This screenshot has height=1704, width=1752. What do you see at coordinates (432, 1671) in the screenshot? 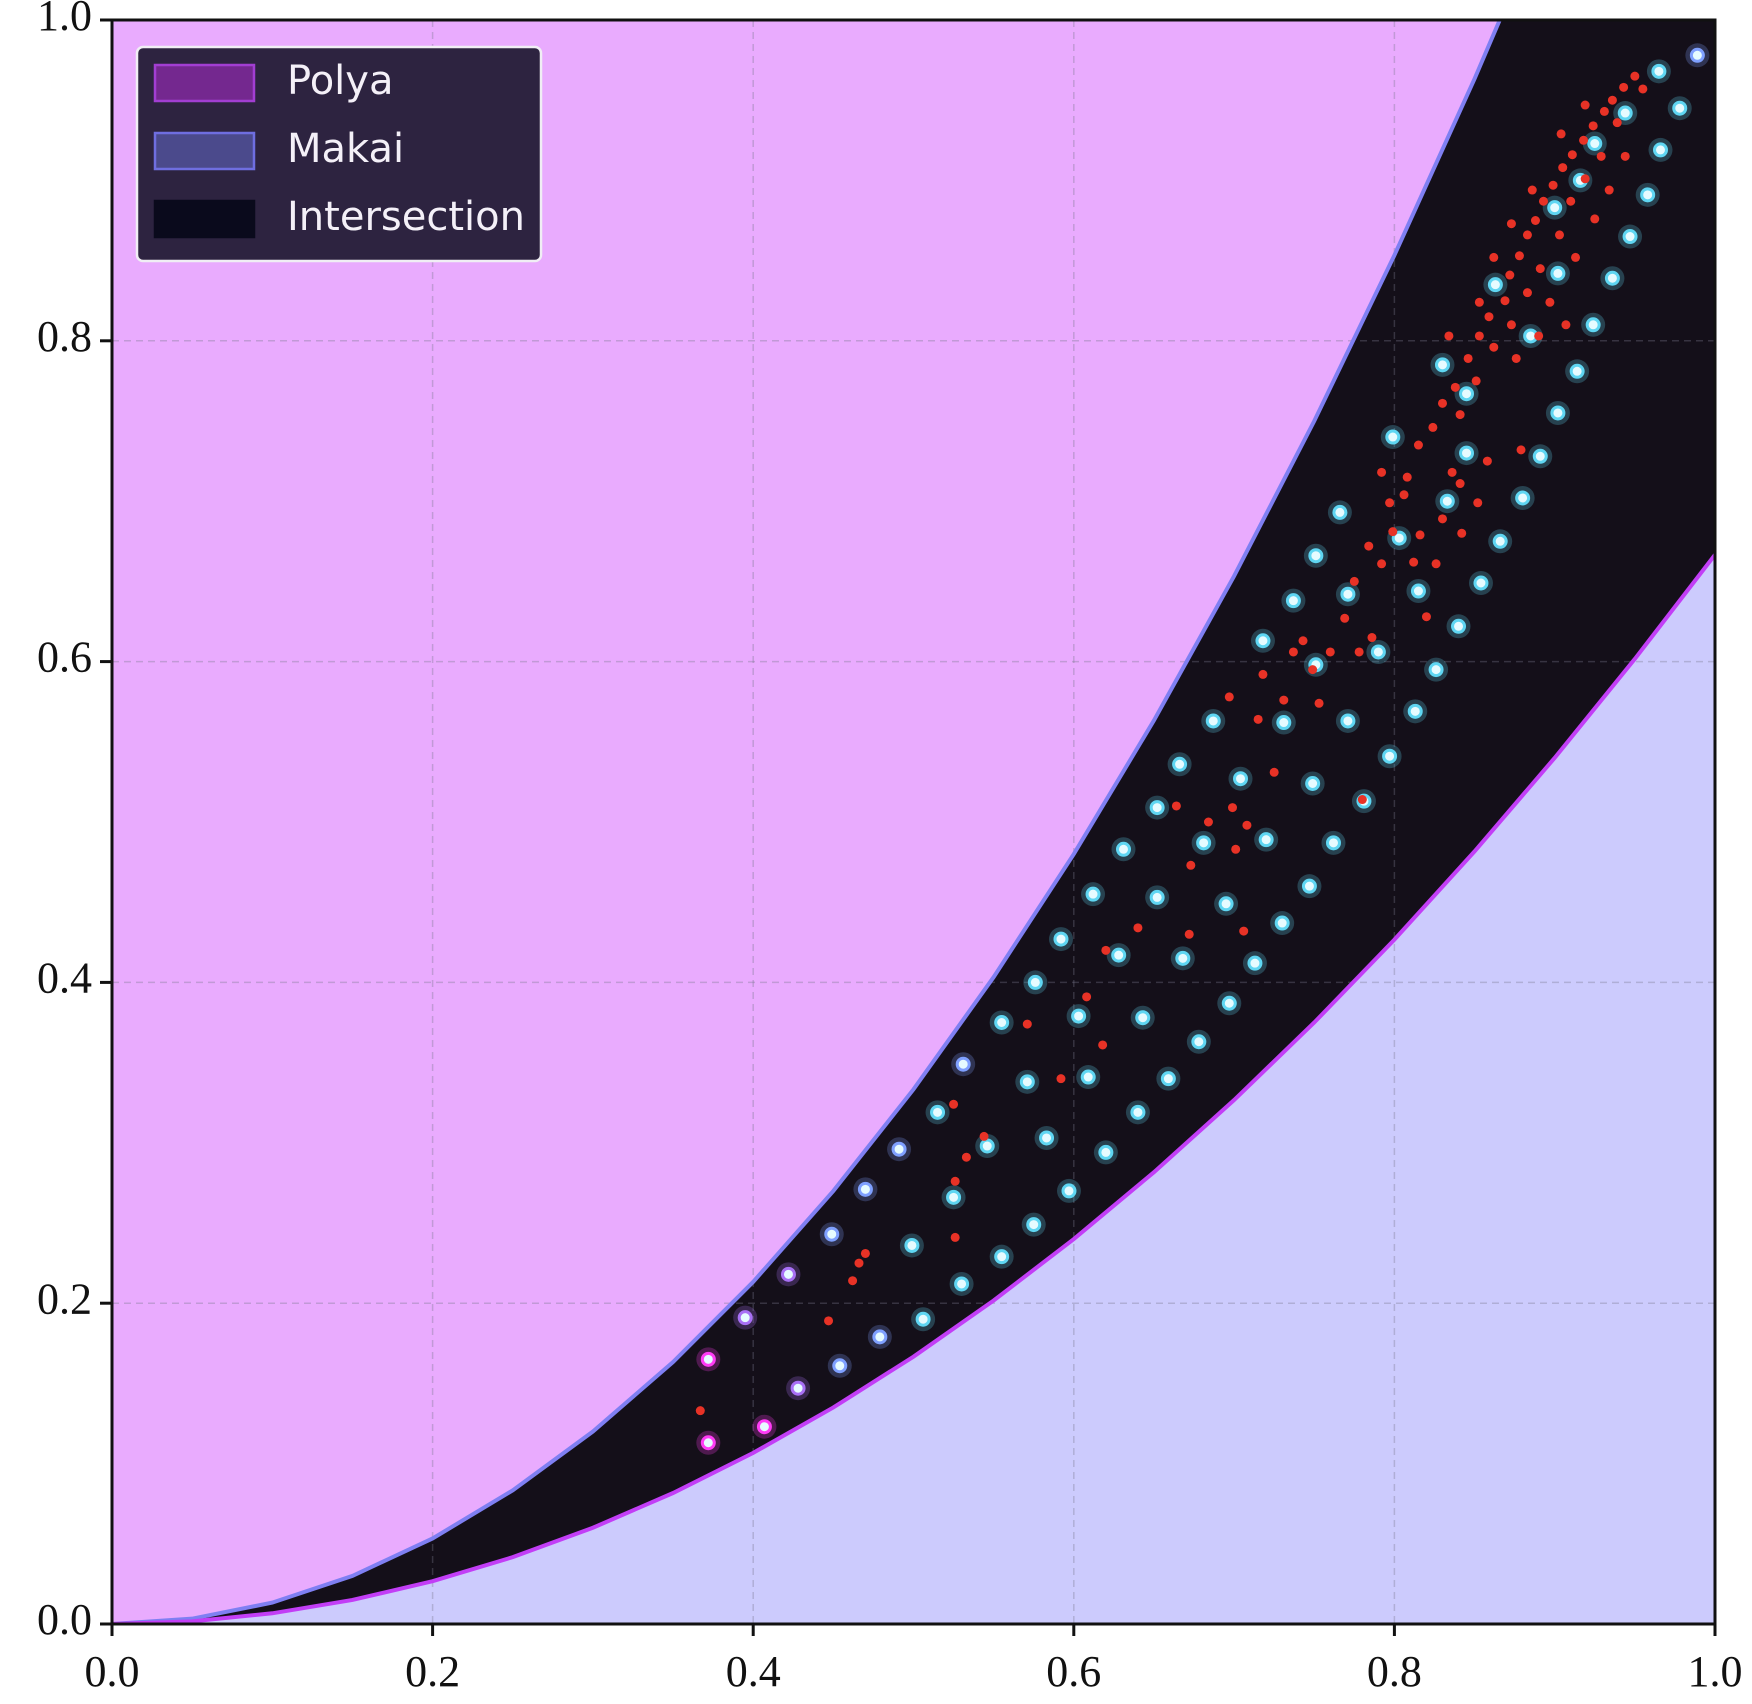
I see `x-tick-label: 0.2` at bounding box center [432, 1671].